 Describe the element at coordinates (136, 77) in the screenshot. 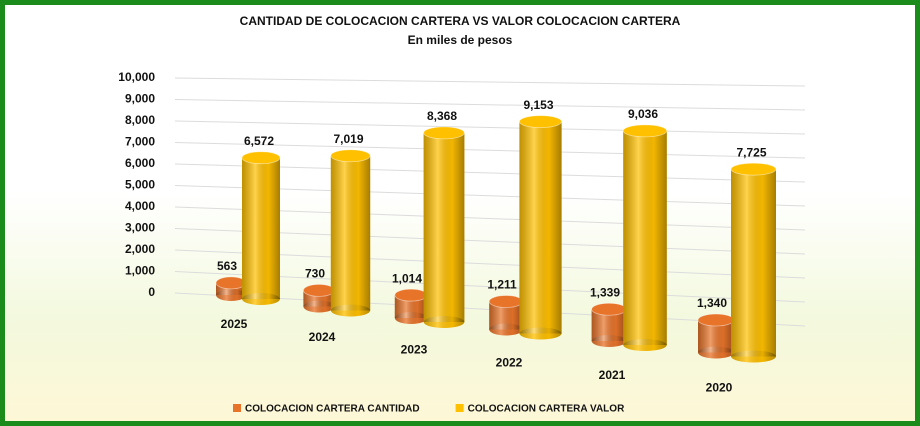

I see `y-tick-label: 10,000` at that location.